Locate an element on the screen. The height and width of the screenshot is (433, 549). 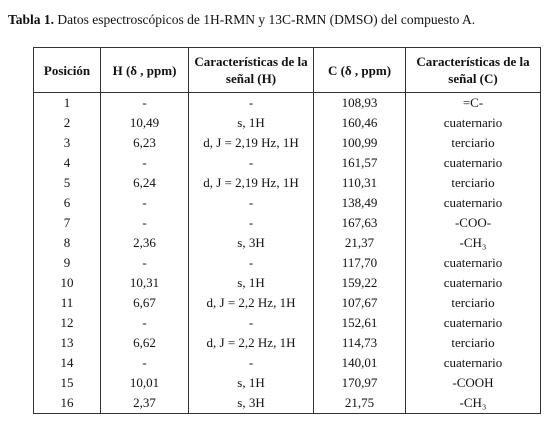
table-row: 16 2,37 s, 3H 21,75 -CH₃ is located at coordinates (287, 403).